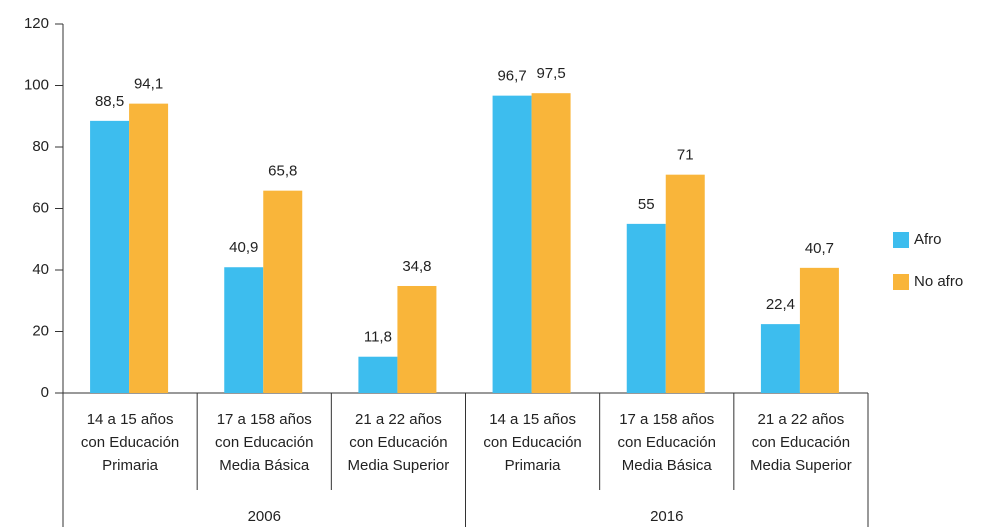  Describe the element at coordinates (416, 266) in the screenshot. I see `data-label: 34,8` at that location.